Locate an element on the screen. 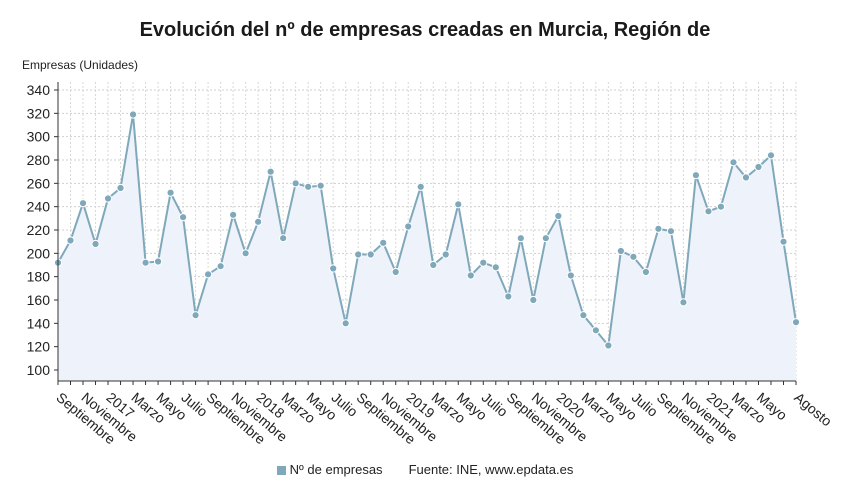 This screenshot has width=850, height=499. y-tick-label: 220 is located at coordinates (39, 230).